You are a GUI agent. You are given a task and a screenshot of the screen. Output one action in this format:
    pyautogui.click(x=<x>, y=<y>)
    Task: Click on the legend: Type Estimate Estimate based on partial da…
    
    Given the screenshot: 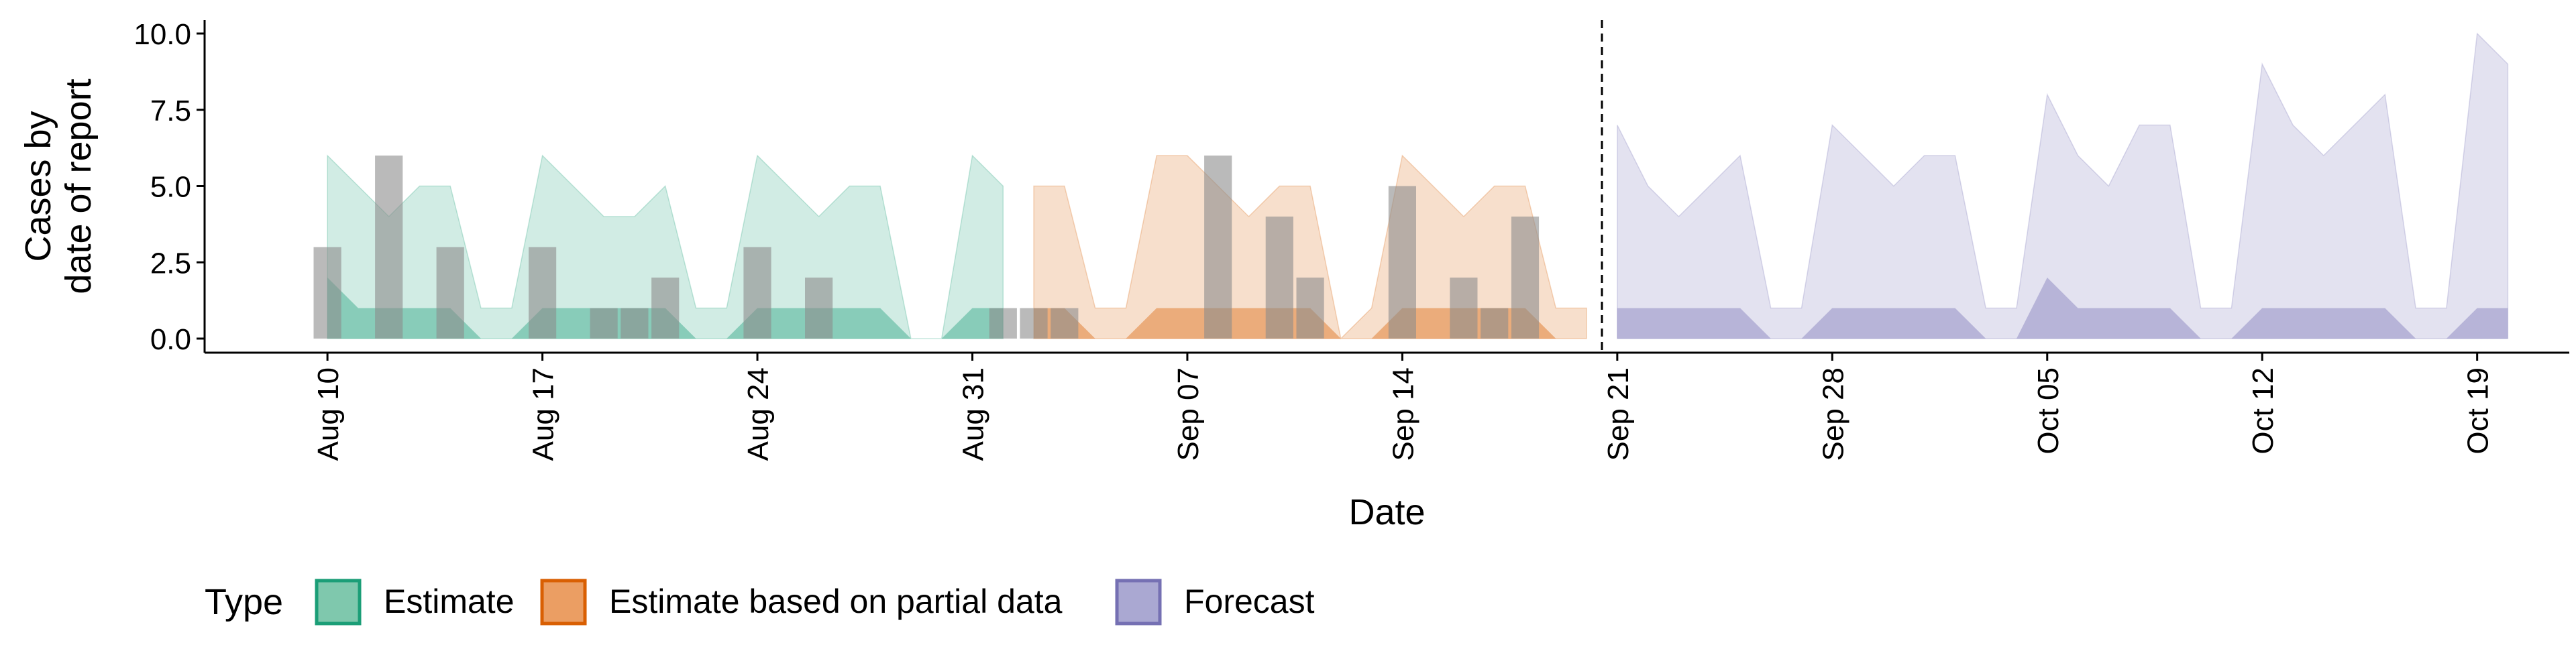 What is the action you would take?
    pyautogui.click(x=760, y=602)
    